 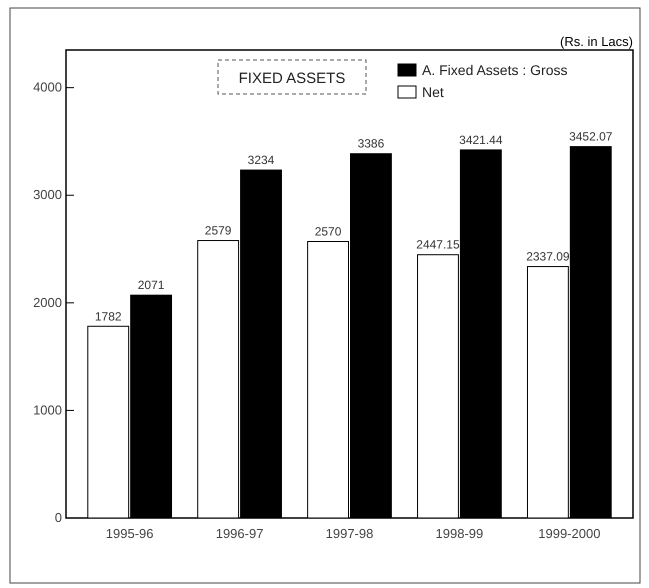 I want to click on legend-label: A. Fixed Assets : Gross, so click(x=495, y=70).